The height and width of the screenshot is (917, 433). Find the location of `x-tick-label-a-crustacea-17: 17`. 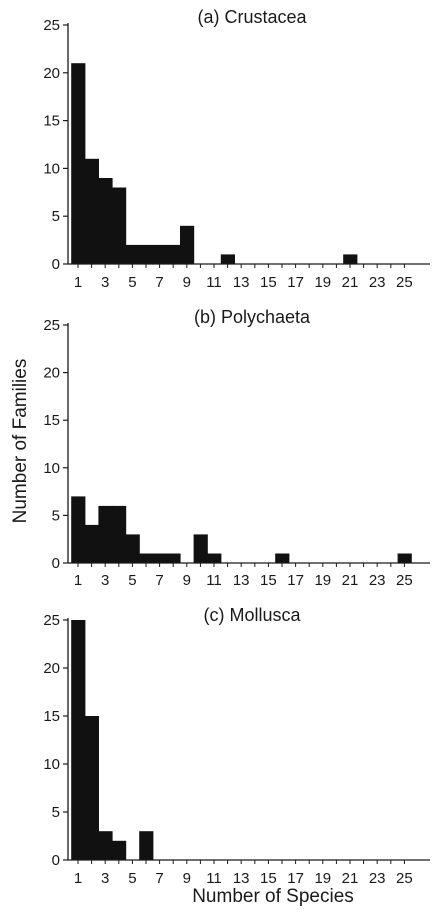

x-tick-label-a-crustacea-17: 17 is located at coordinates (295, 282).